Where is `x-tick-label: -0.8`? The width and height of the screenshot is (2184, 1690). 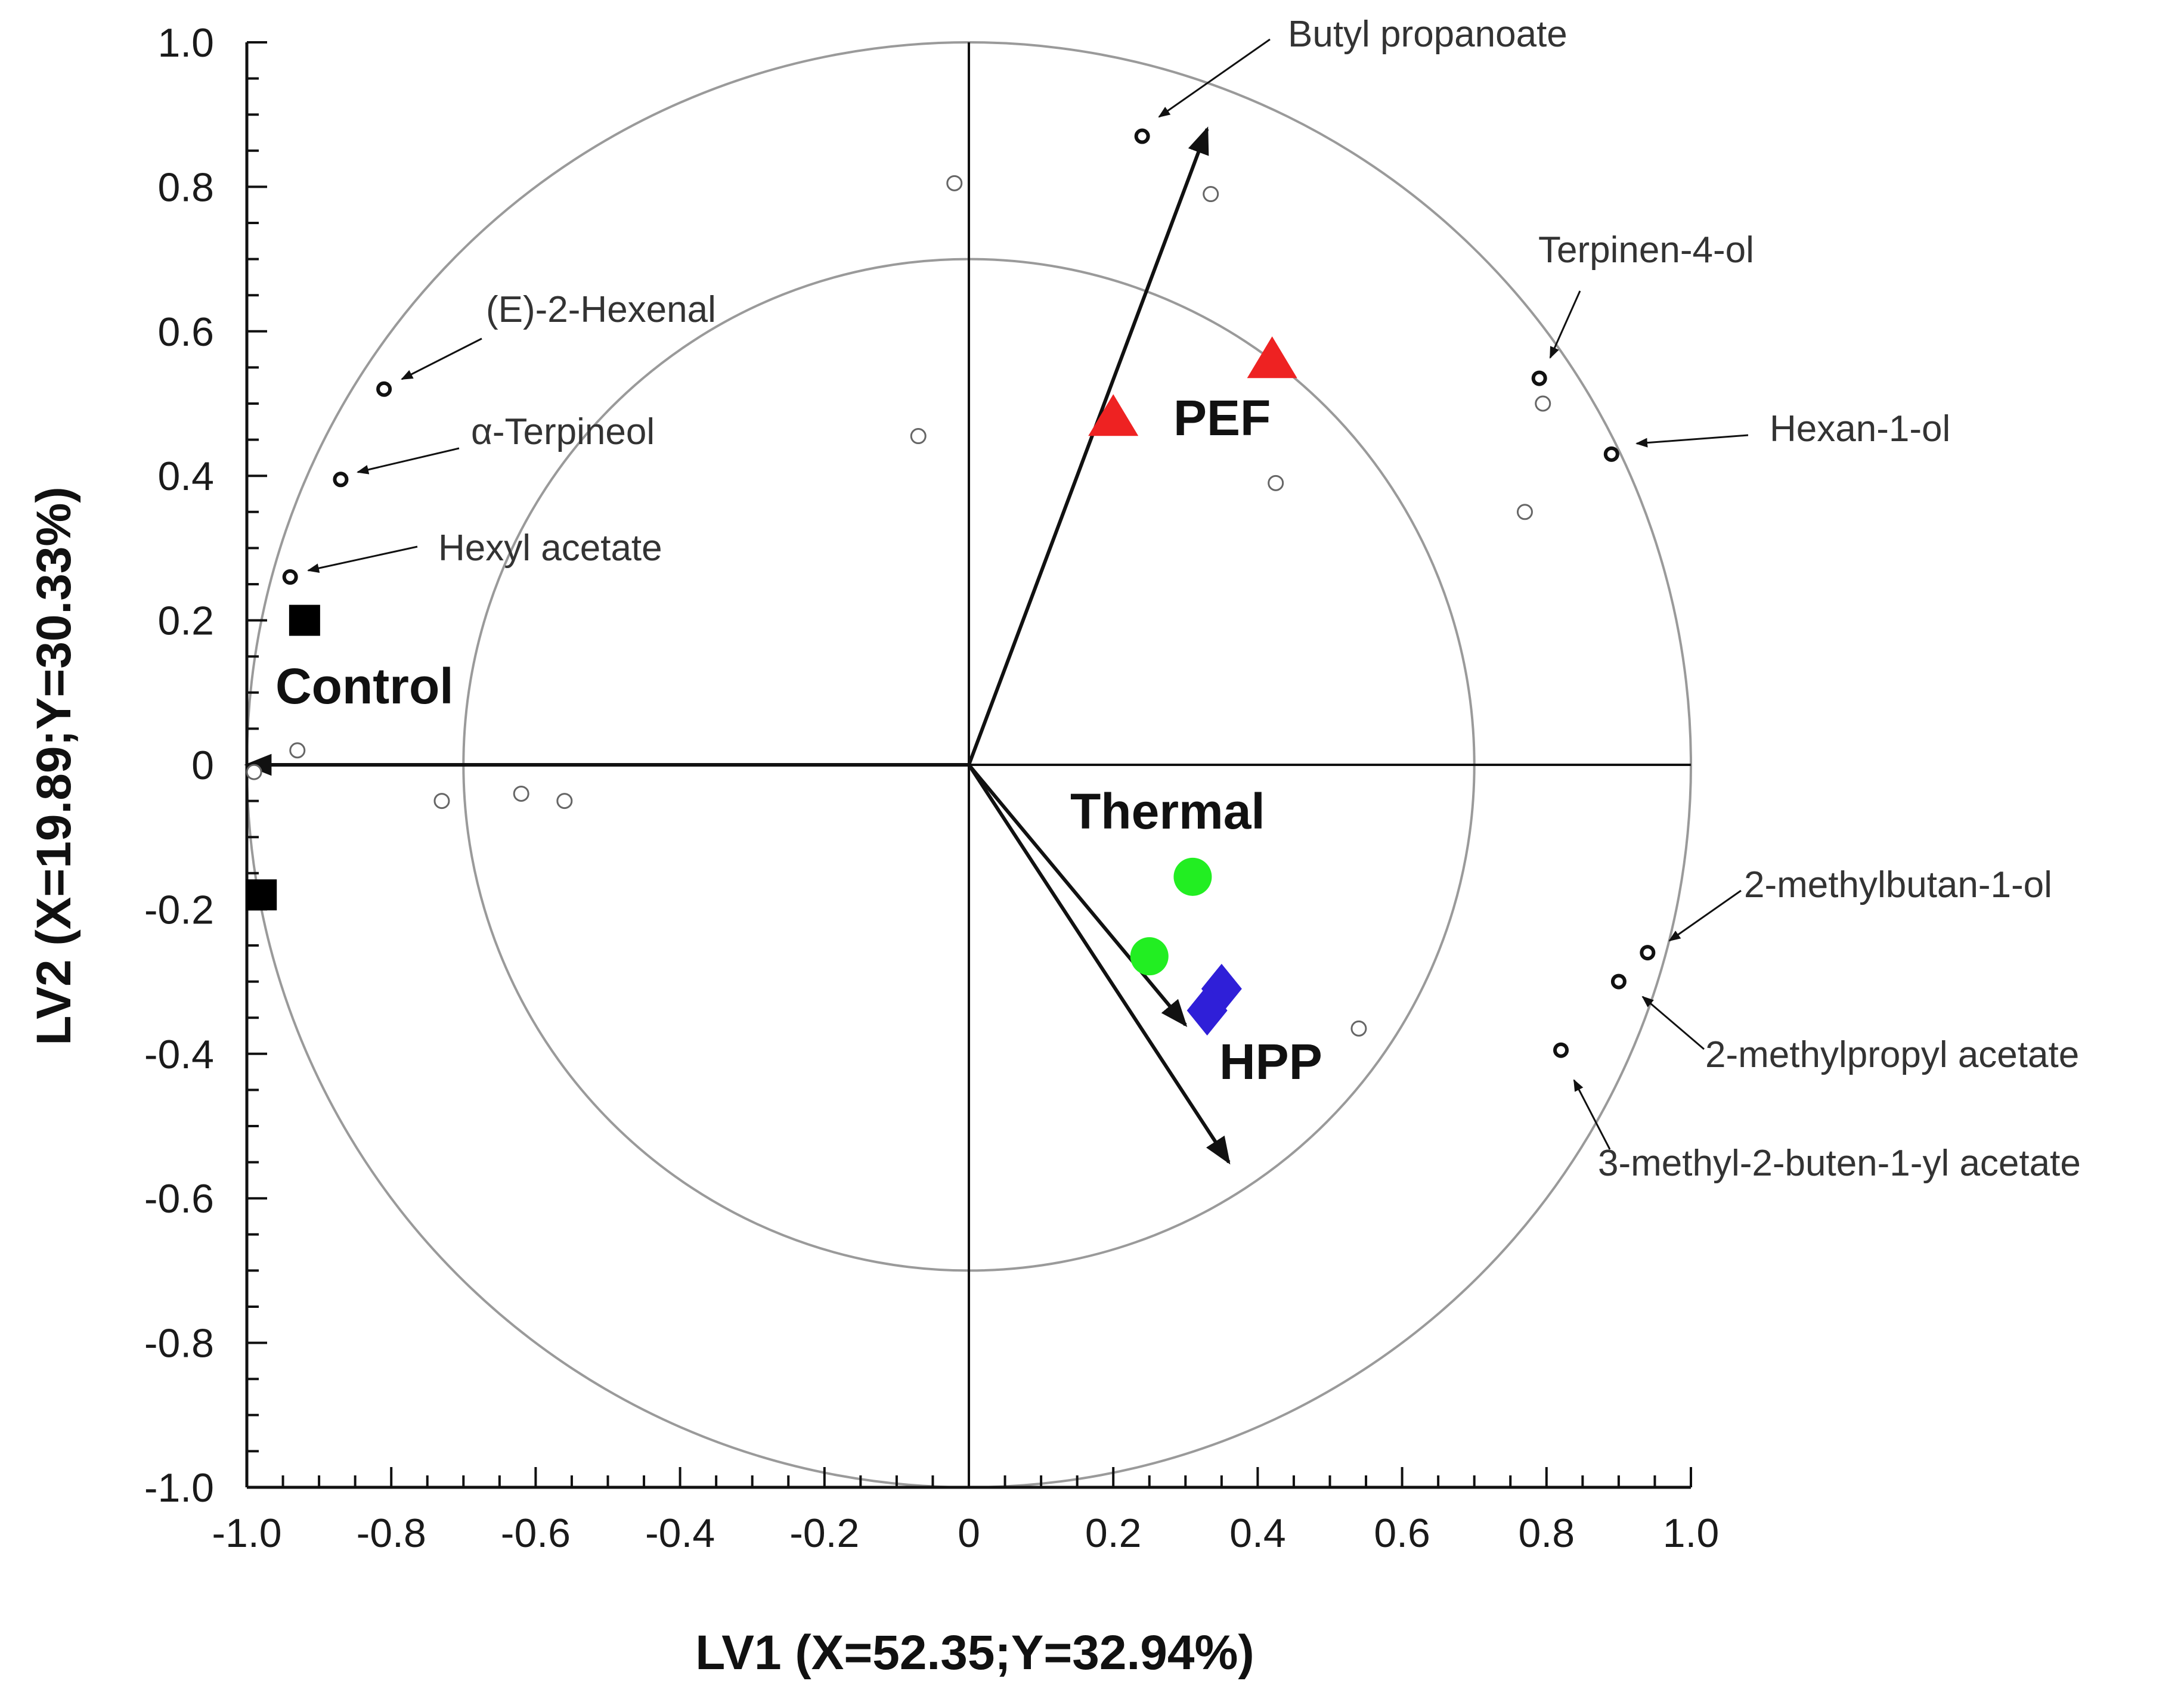
x-tick-label: -0.8 is located at coordinates (392, 1533).